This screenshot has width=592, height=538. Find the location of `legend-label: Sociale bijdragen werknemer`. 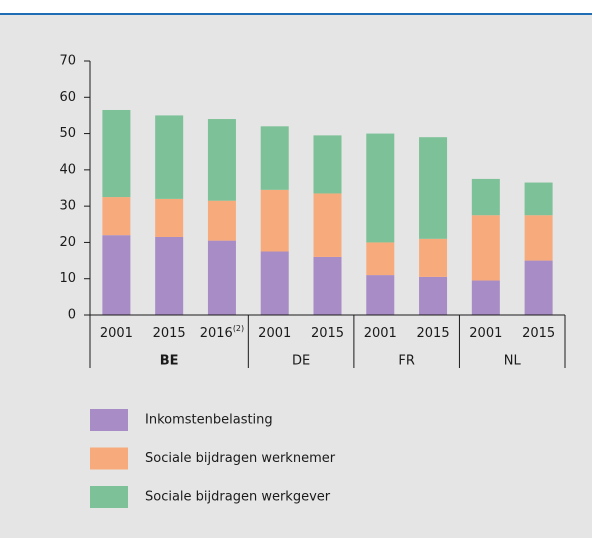

legend-label: Sociale bijdragen werknemer is located at coordinates (240, 458).